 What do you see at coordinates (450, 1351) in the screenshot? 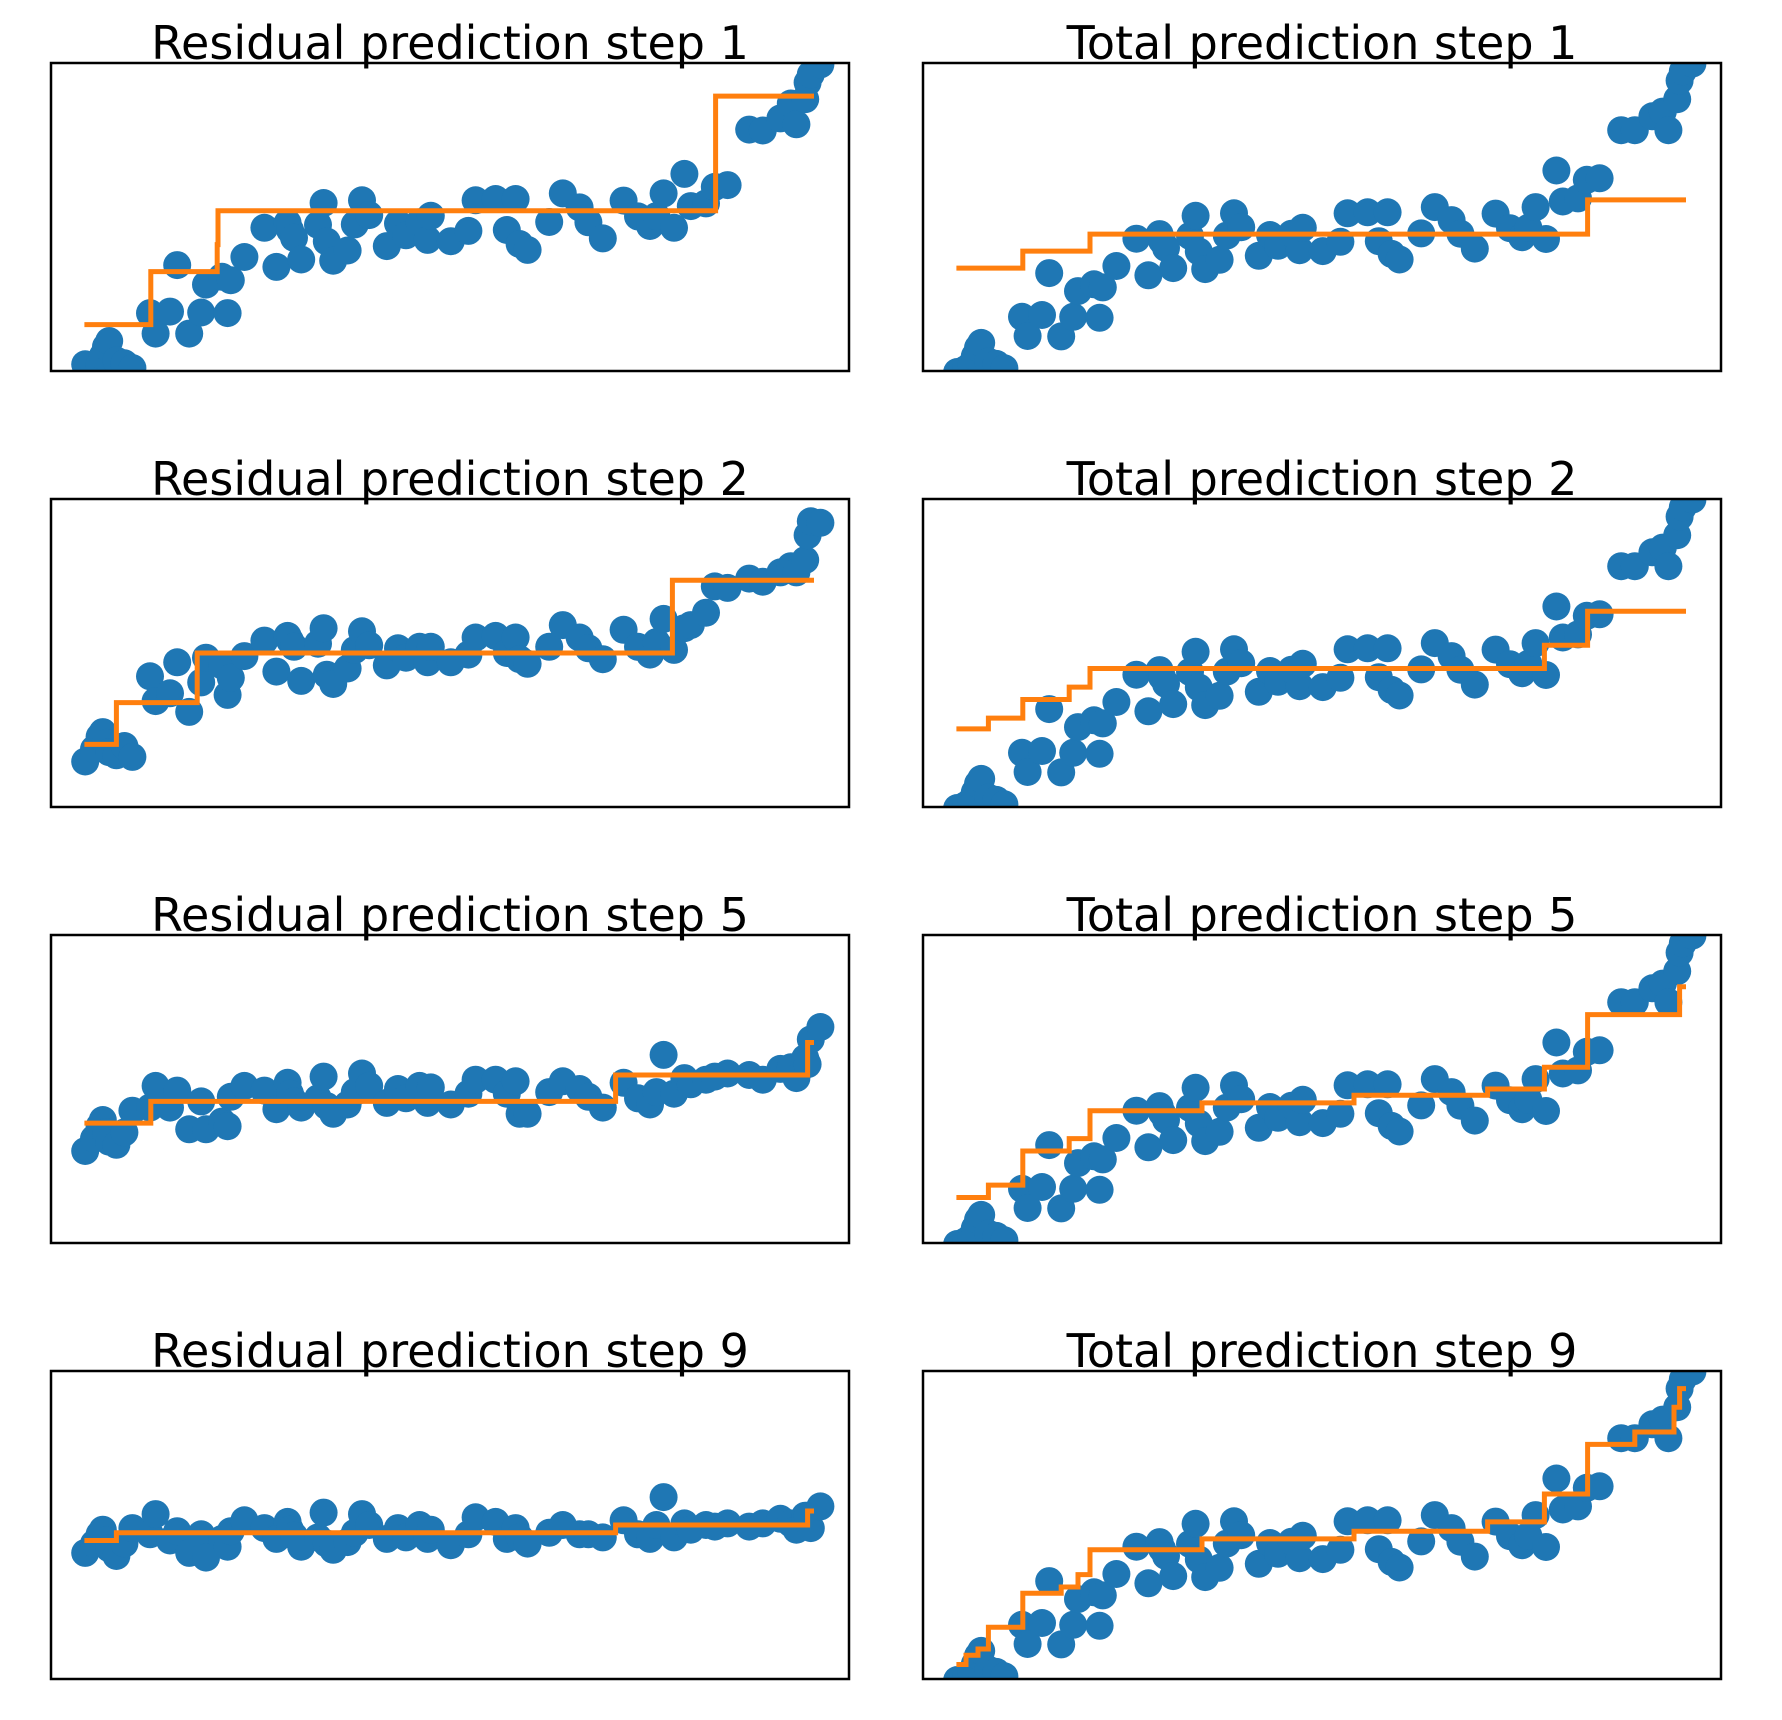
I see `panel-title: Residual prediction step 9` at bounding box center [450, 1351].